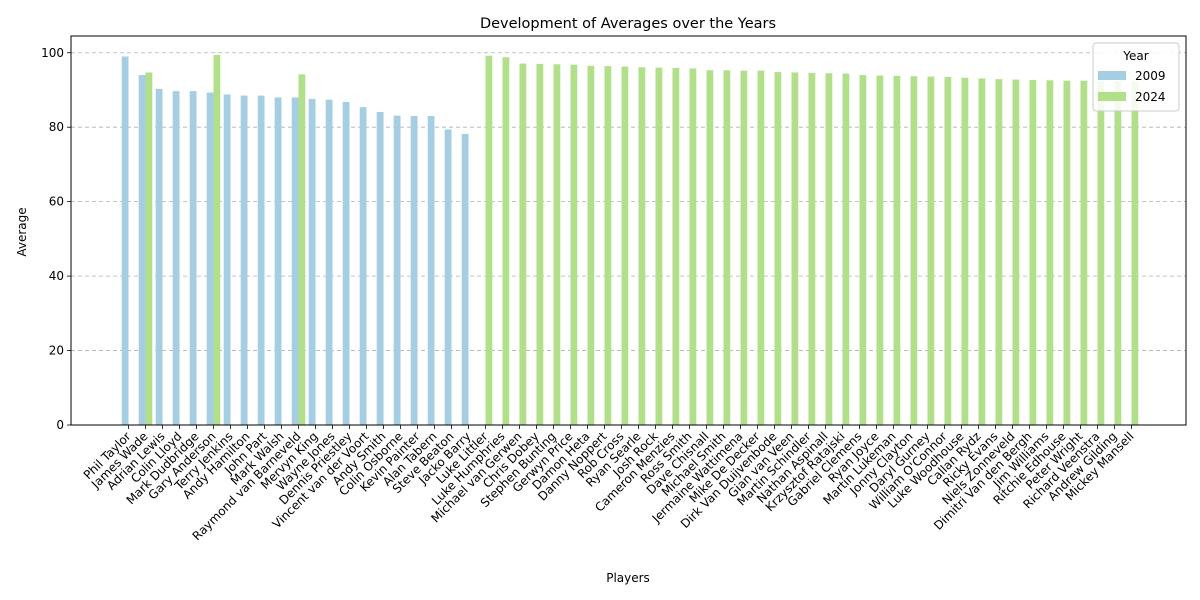 The width and height of the screenshot is (1200, 600). What do you see at coordinates (628, 578) in the screenshot?
I see `x-axis-title: Players` at bounding box center [628, 578].